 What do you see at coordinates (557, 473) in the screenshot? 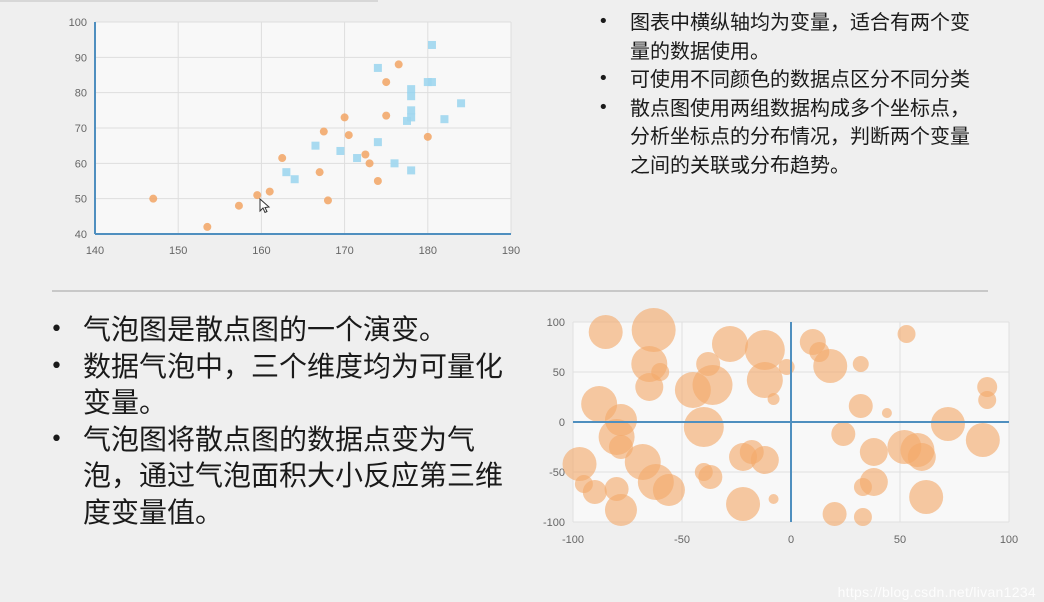
I see `bubble-y-tick: -50` at bounding box center [557, 473].